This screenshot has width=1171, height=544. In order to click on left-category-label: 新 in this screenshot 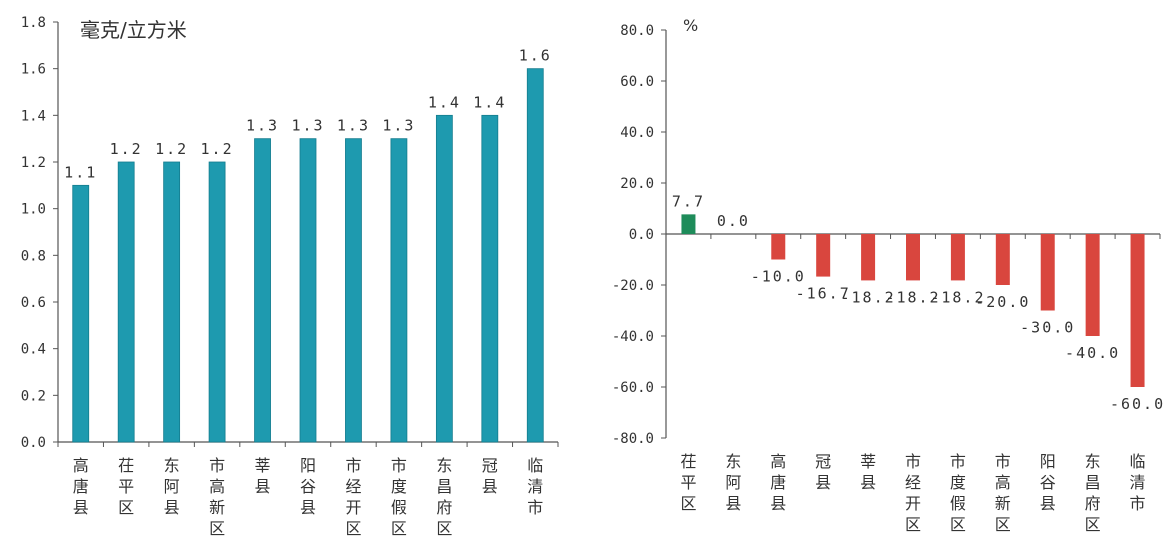, I will do `click(217, 507)`.